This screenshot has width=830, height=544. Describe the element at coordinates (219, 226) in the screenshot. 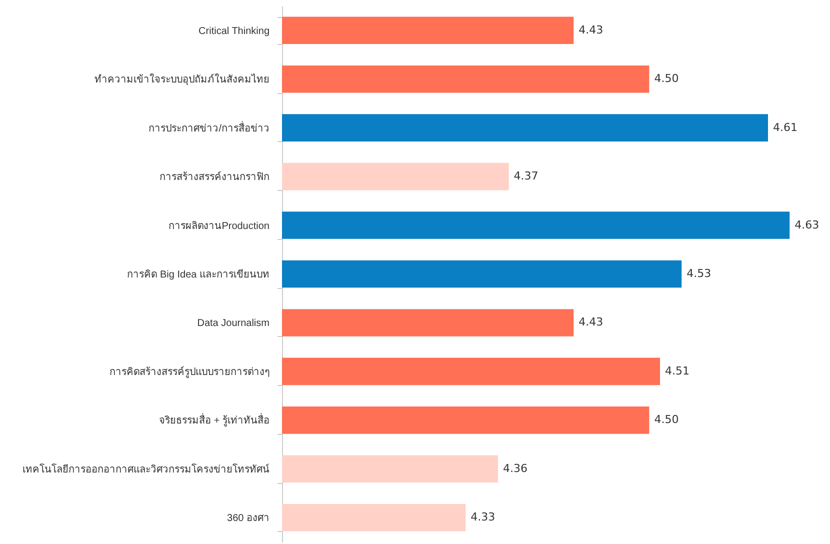

I see `y-tick-label: การผลิตงานProduction` at that location.